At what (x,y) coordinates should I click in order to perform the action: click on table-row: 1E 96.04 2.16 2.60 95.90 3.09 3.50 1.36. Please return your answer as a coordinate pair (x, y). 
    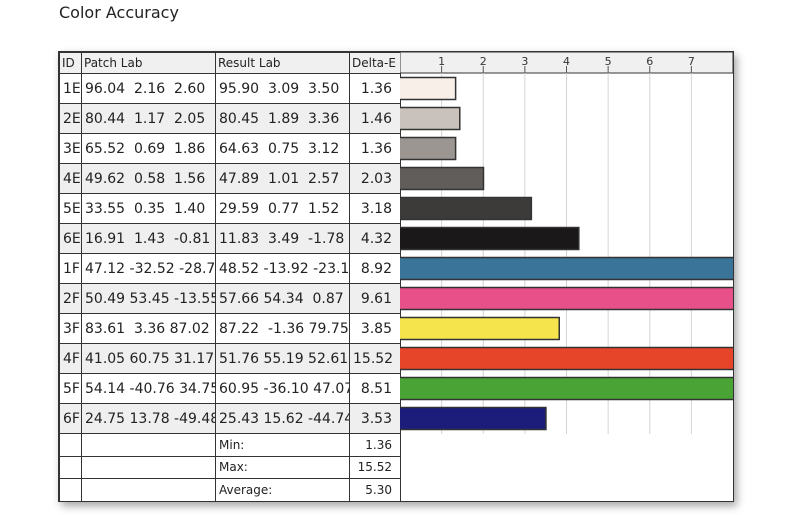
    Looking at the image, I should click on (230, 88).